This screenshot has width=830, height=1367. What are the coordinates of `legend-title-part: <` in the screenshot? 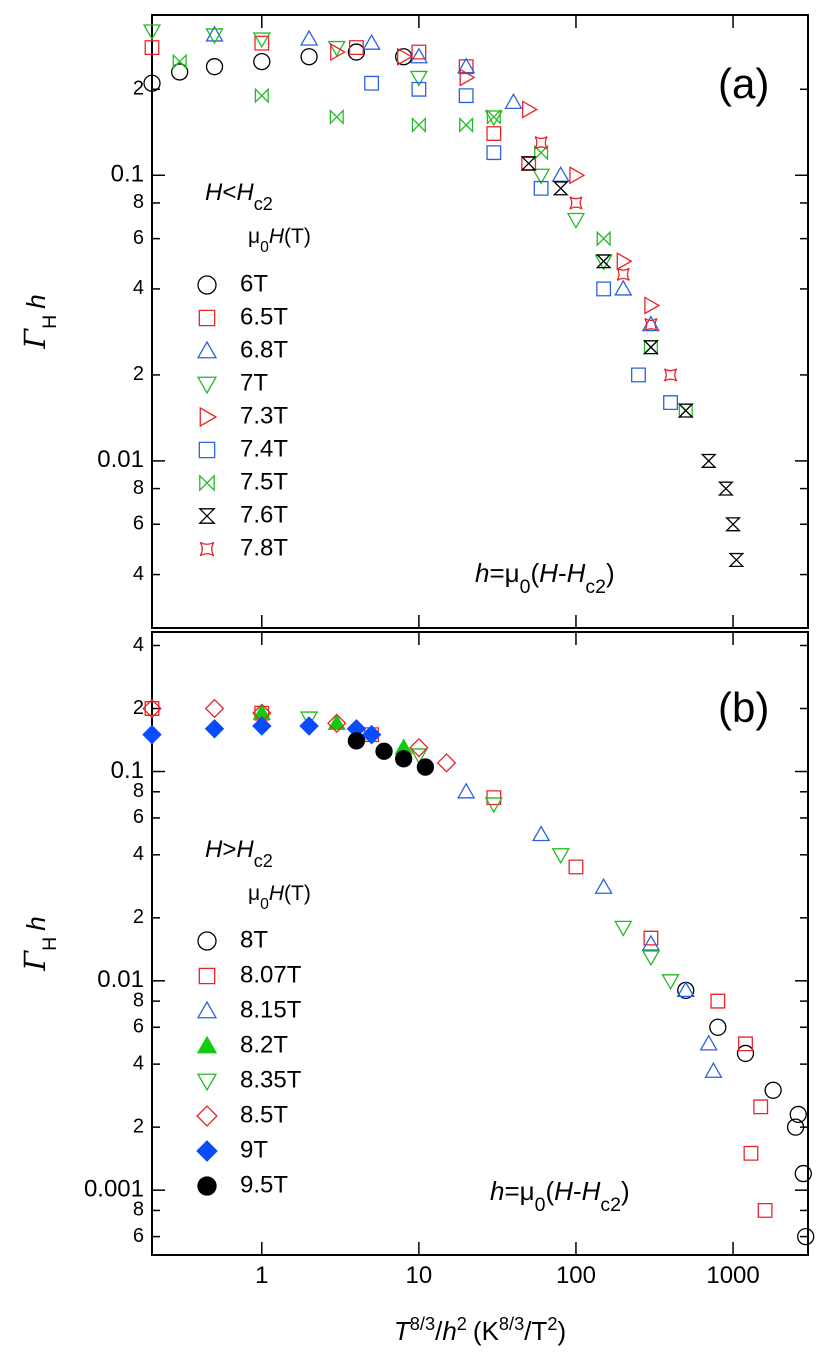 It's located at (229, 192).